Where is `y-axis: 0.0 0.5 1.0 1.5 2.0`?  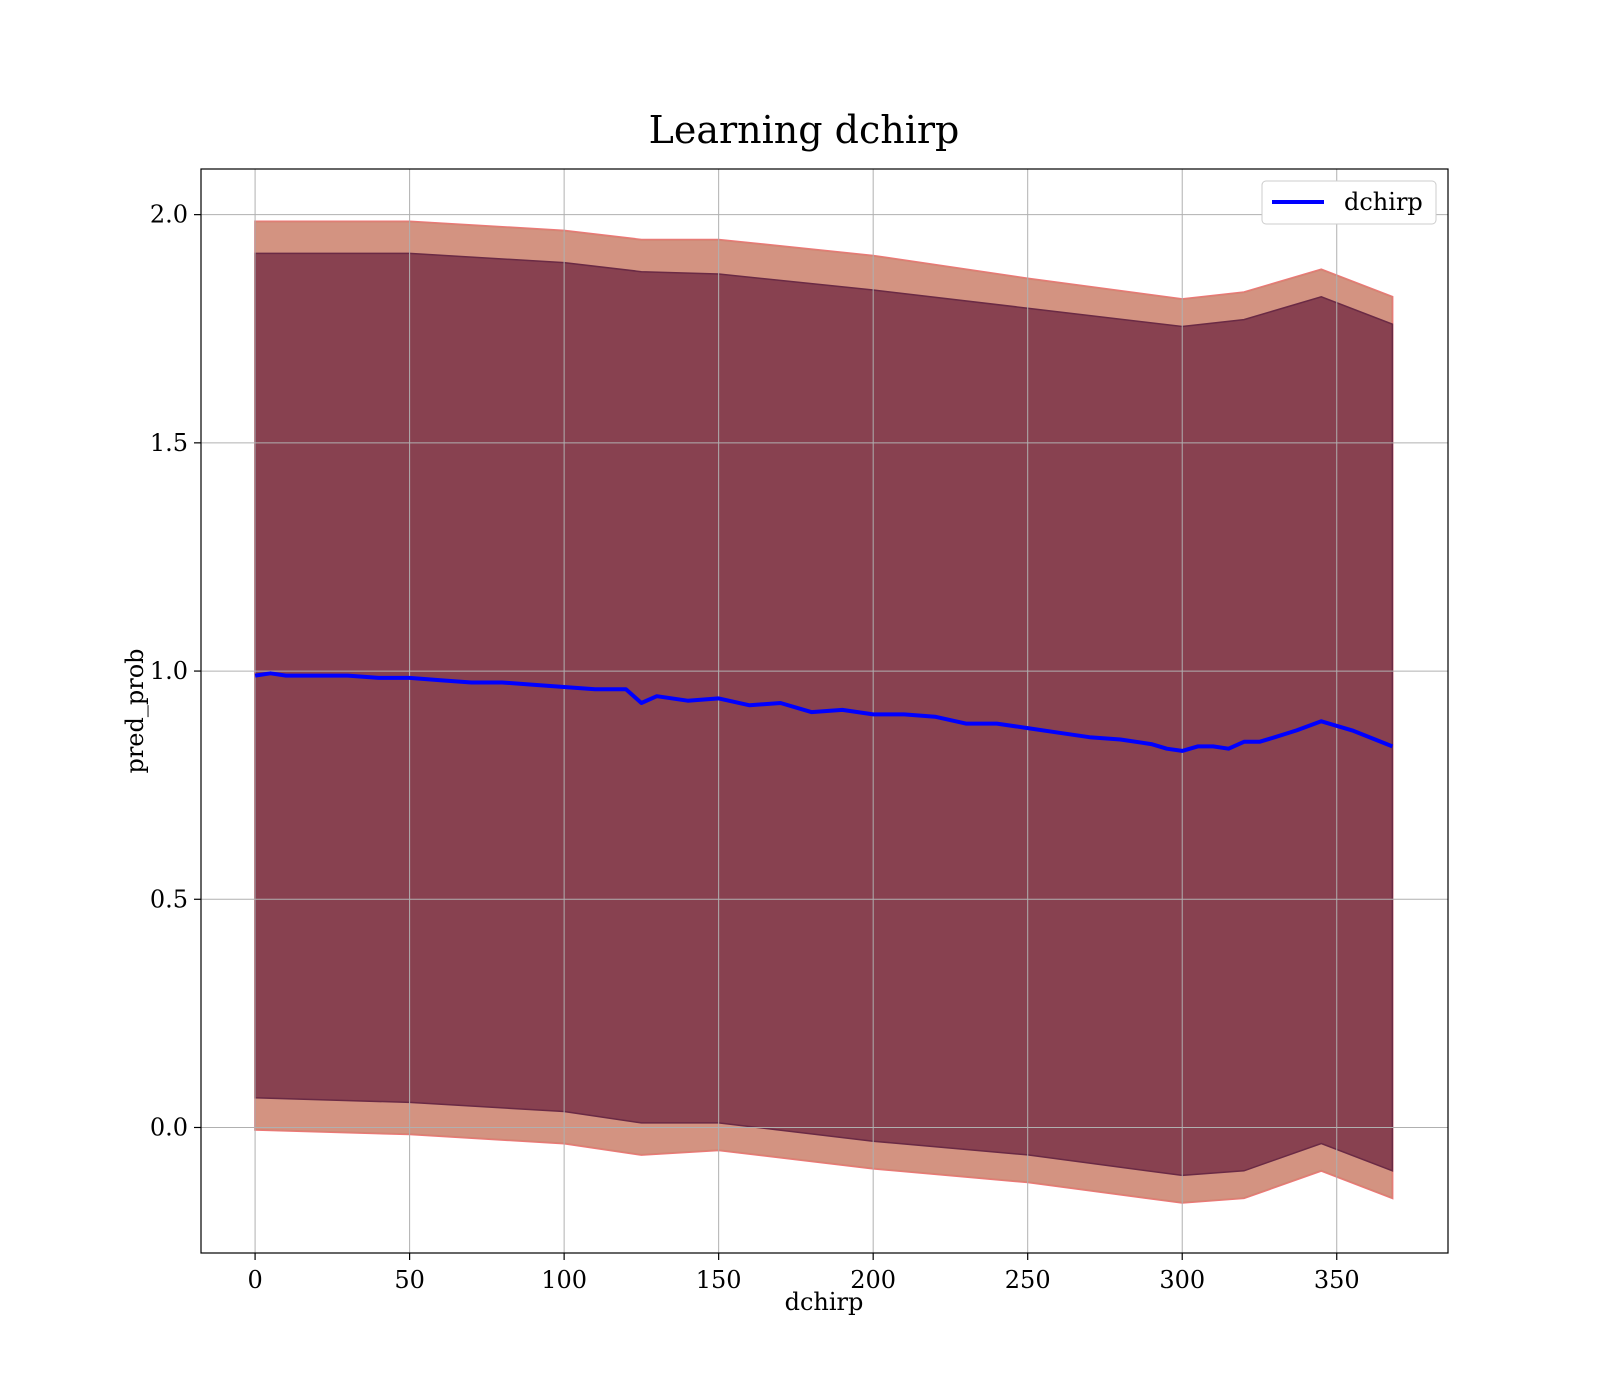
y-axis: 0.0 0.5 1.0 1.5 2.0 is located at coordinates (175, 671).